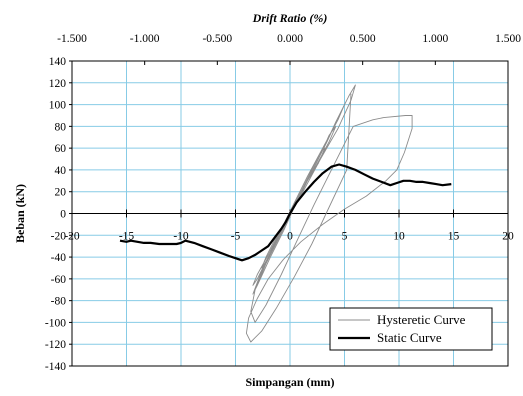 The image size is (523, 396). I want to click on x-tick-label: 20, so click(508, 237).